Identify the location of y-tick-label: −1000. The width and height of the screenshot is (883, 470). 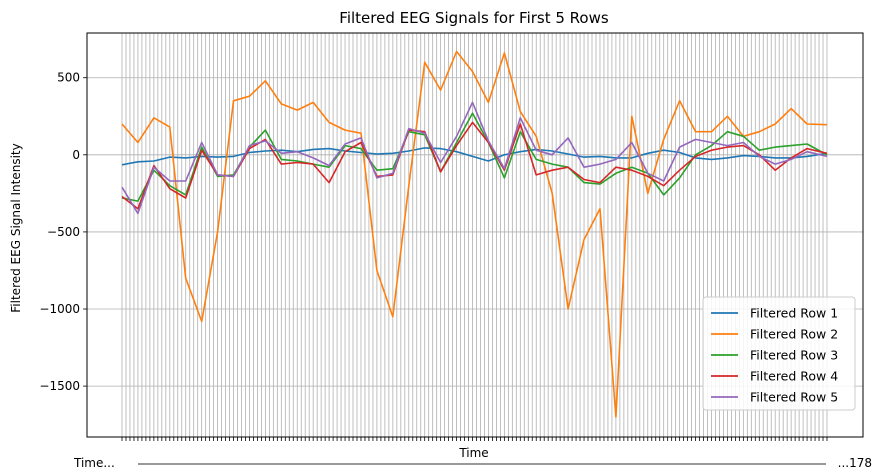
(59, 309).